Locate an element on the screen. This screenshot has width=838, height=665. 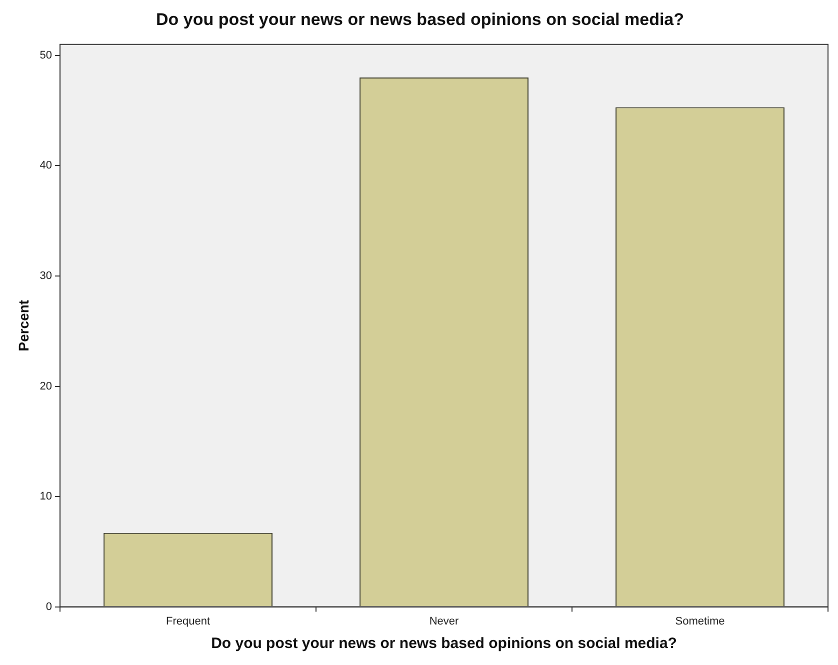
x-tick-label: Frequent is located at coordinates (188, 621).